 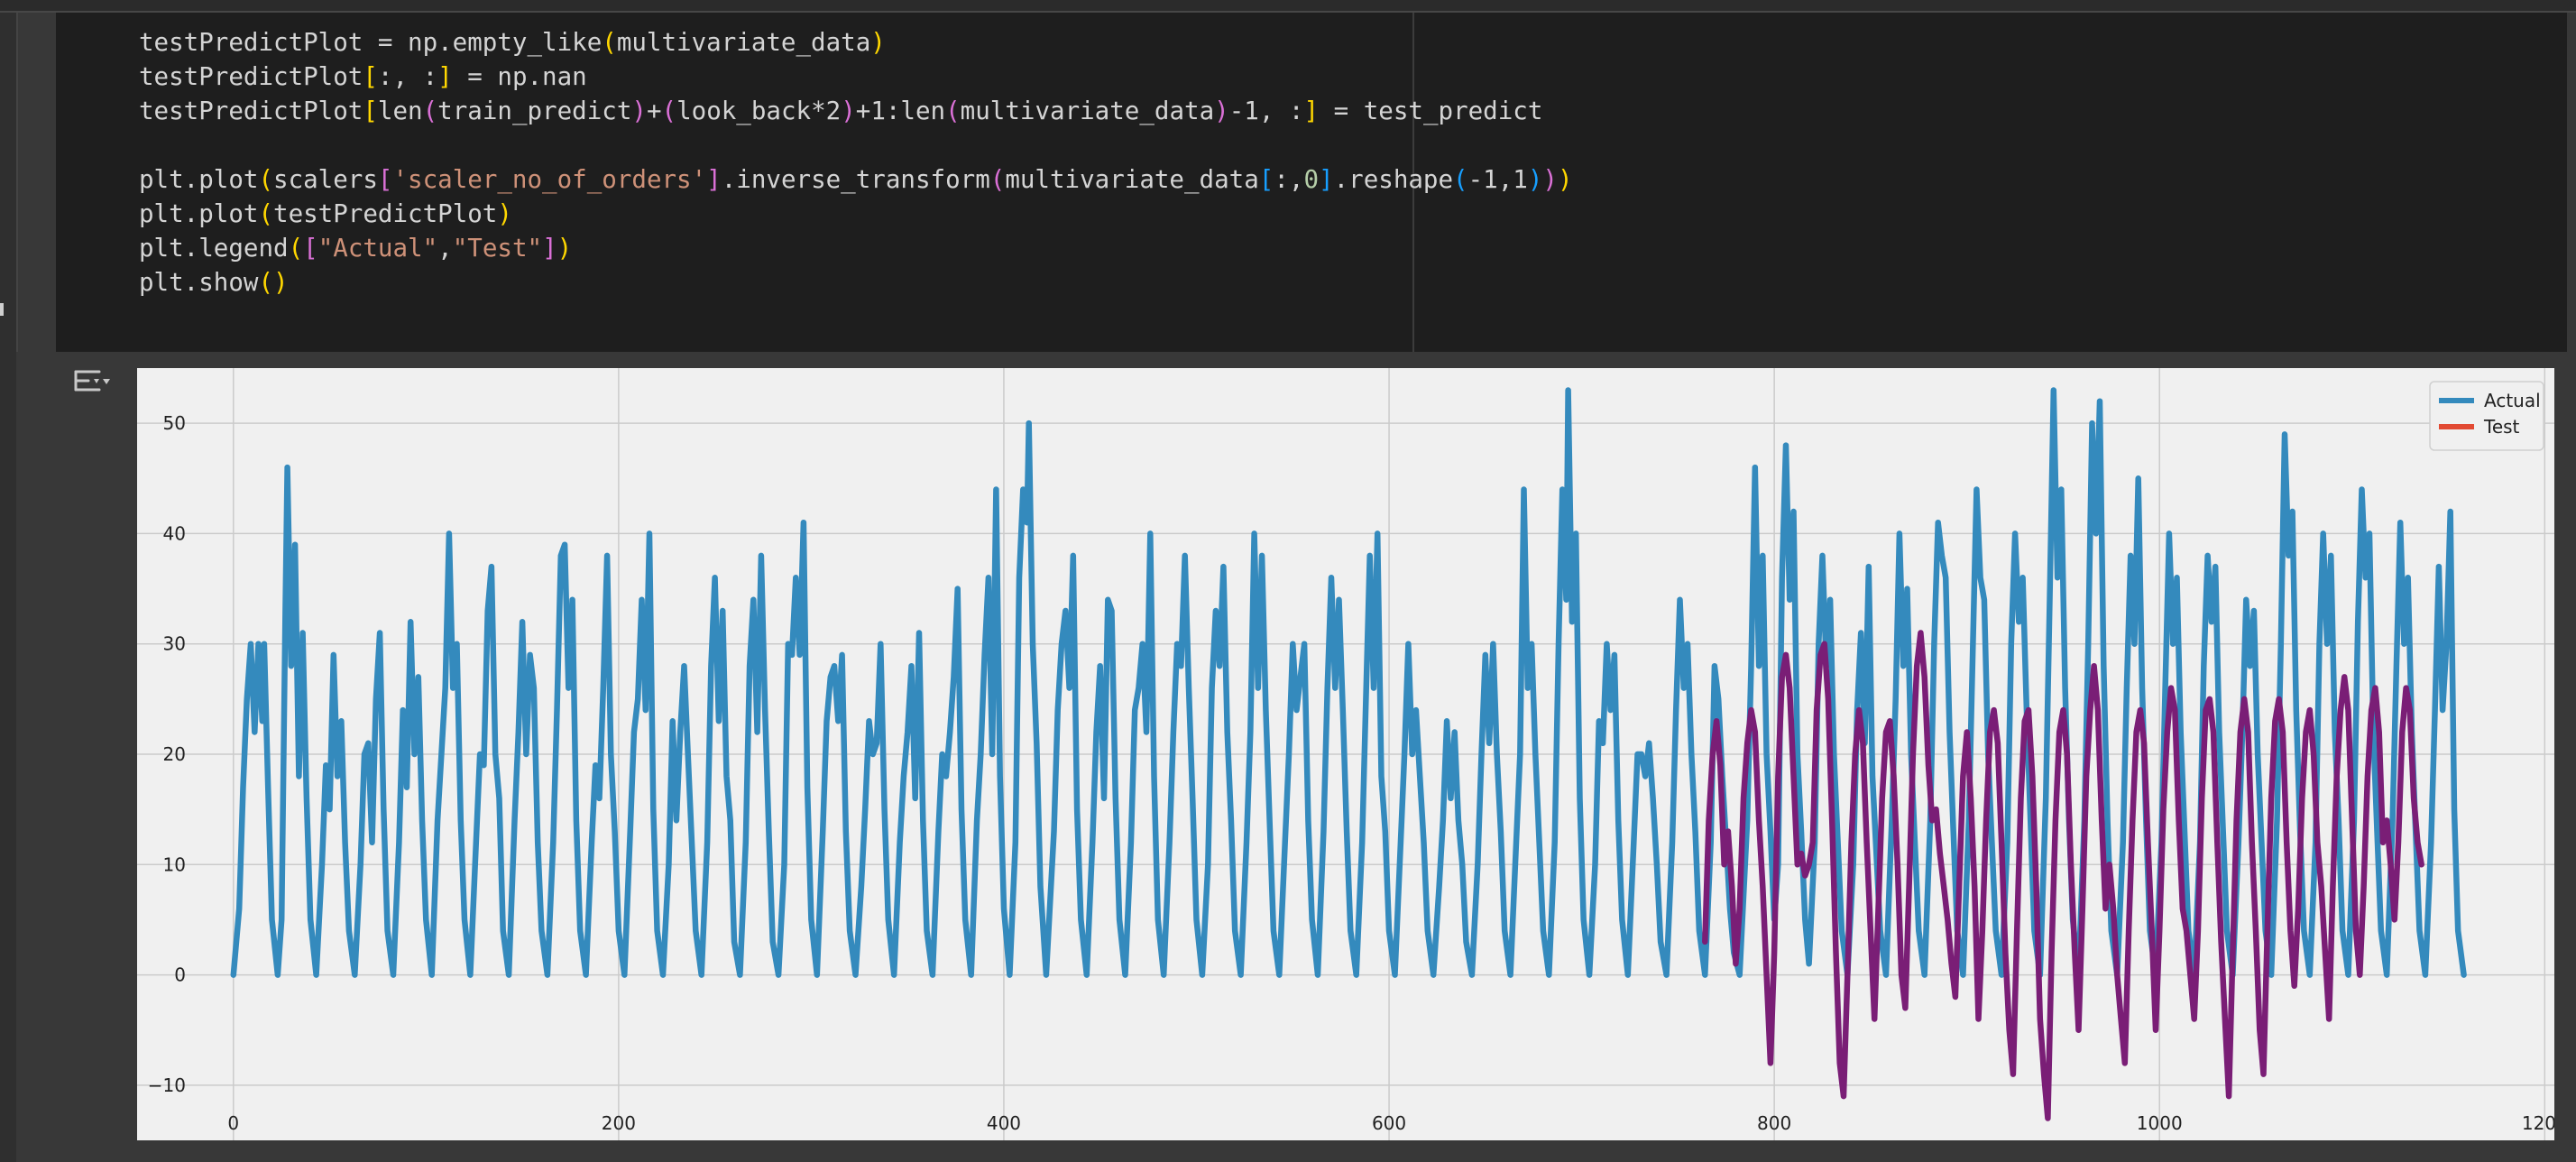 What do you see at coordinates (2512, 400) in the screenshot?
I see `legend-label: Actual` at bounding box center [2512, 400].